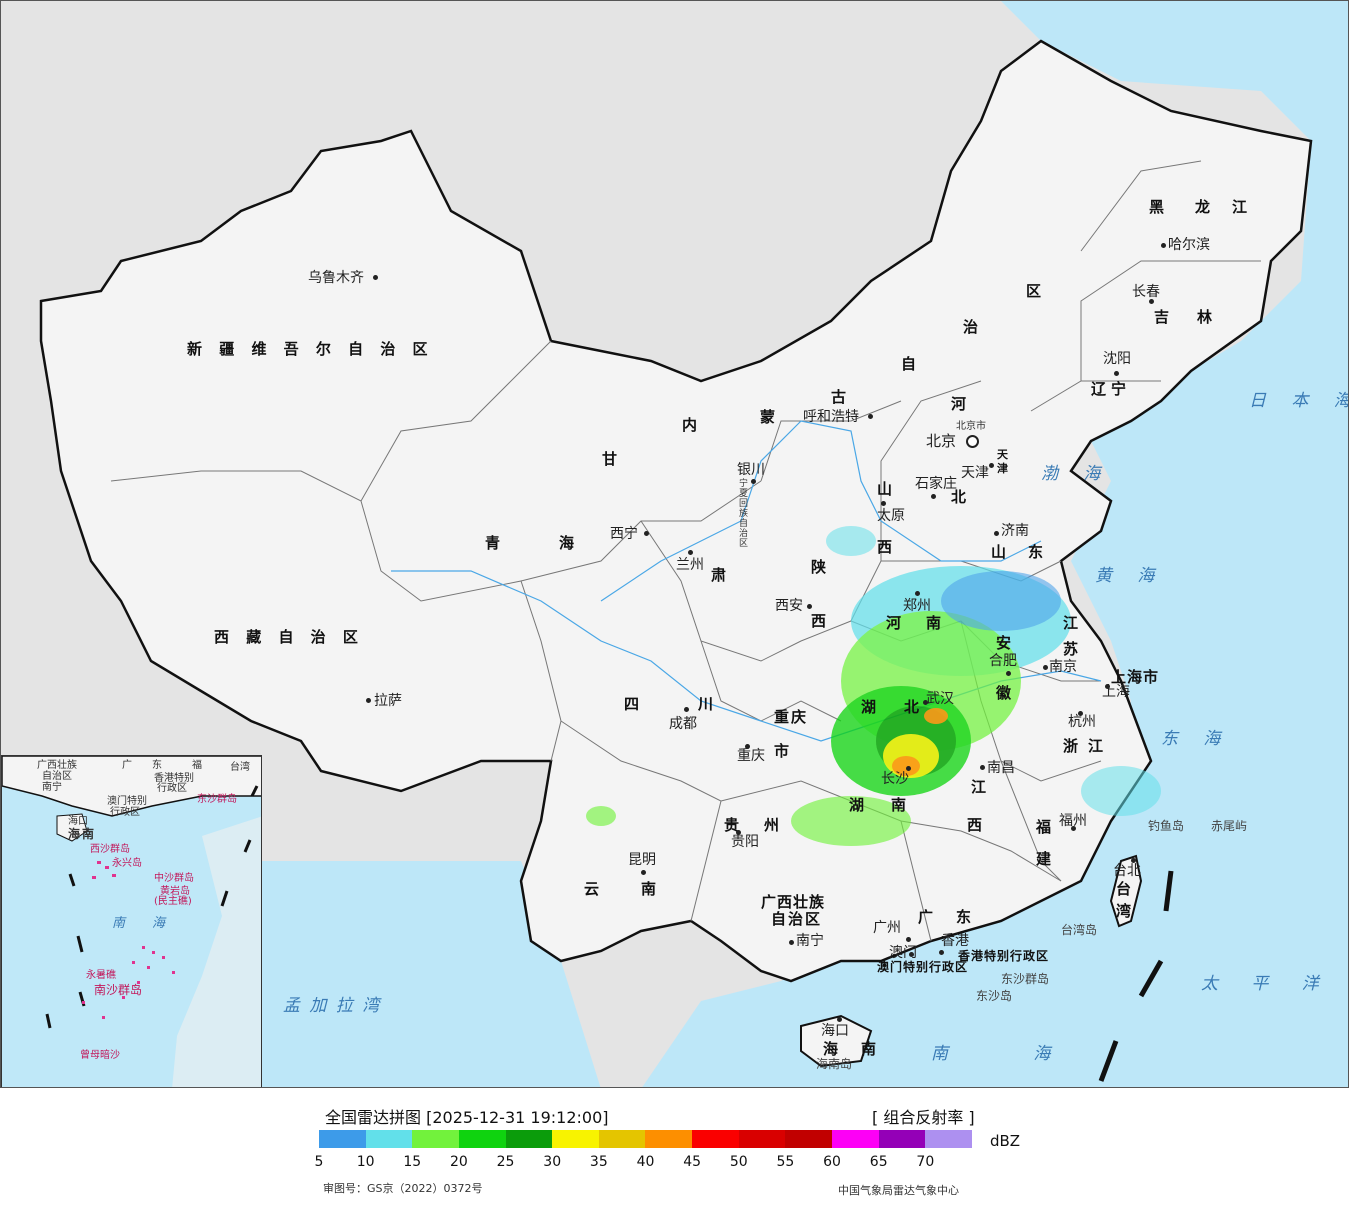 The image size is (1349, 1208). What do you see at coordinates (832, 1162) in the screenshot?
I see `colorbar-tick-label: 60` at bounding box center [832, 1162].